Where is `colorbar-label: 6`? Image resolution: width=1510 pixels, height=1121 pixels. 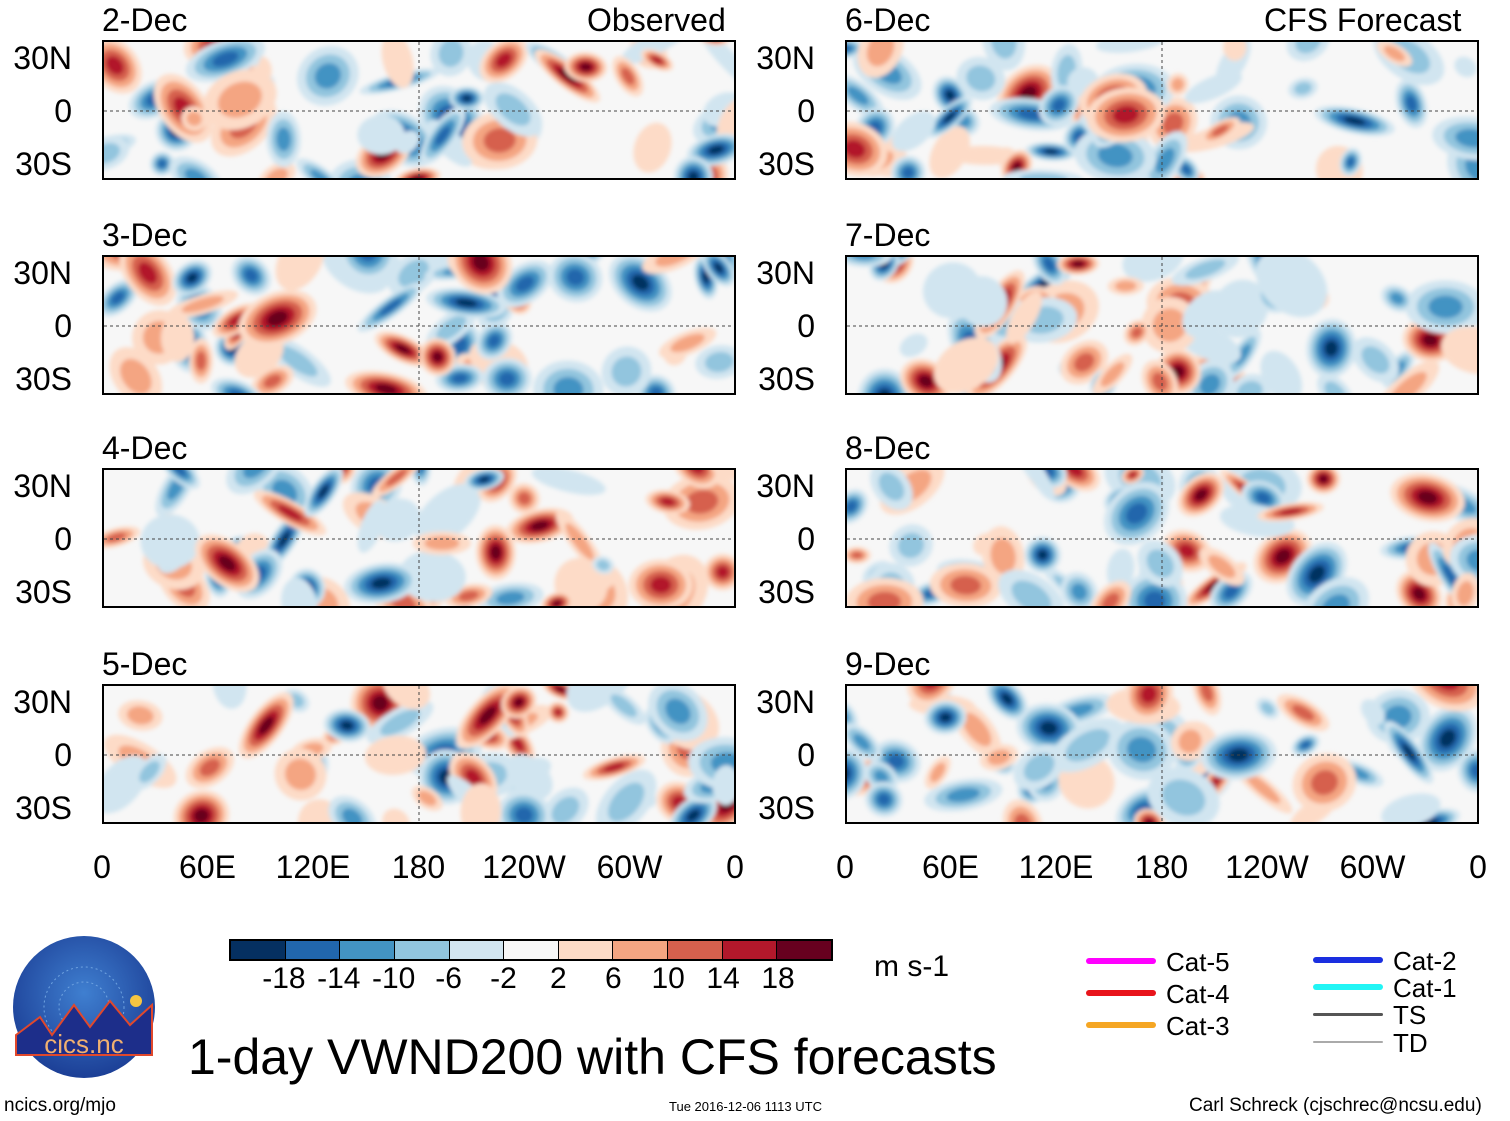
colorbar-label: 6 is located at coordinates (613, 978).